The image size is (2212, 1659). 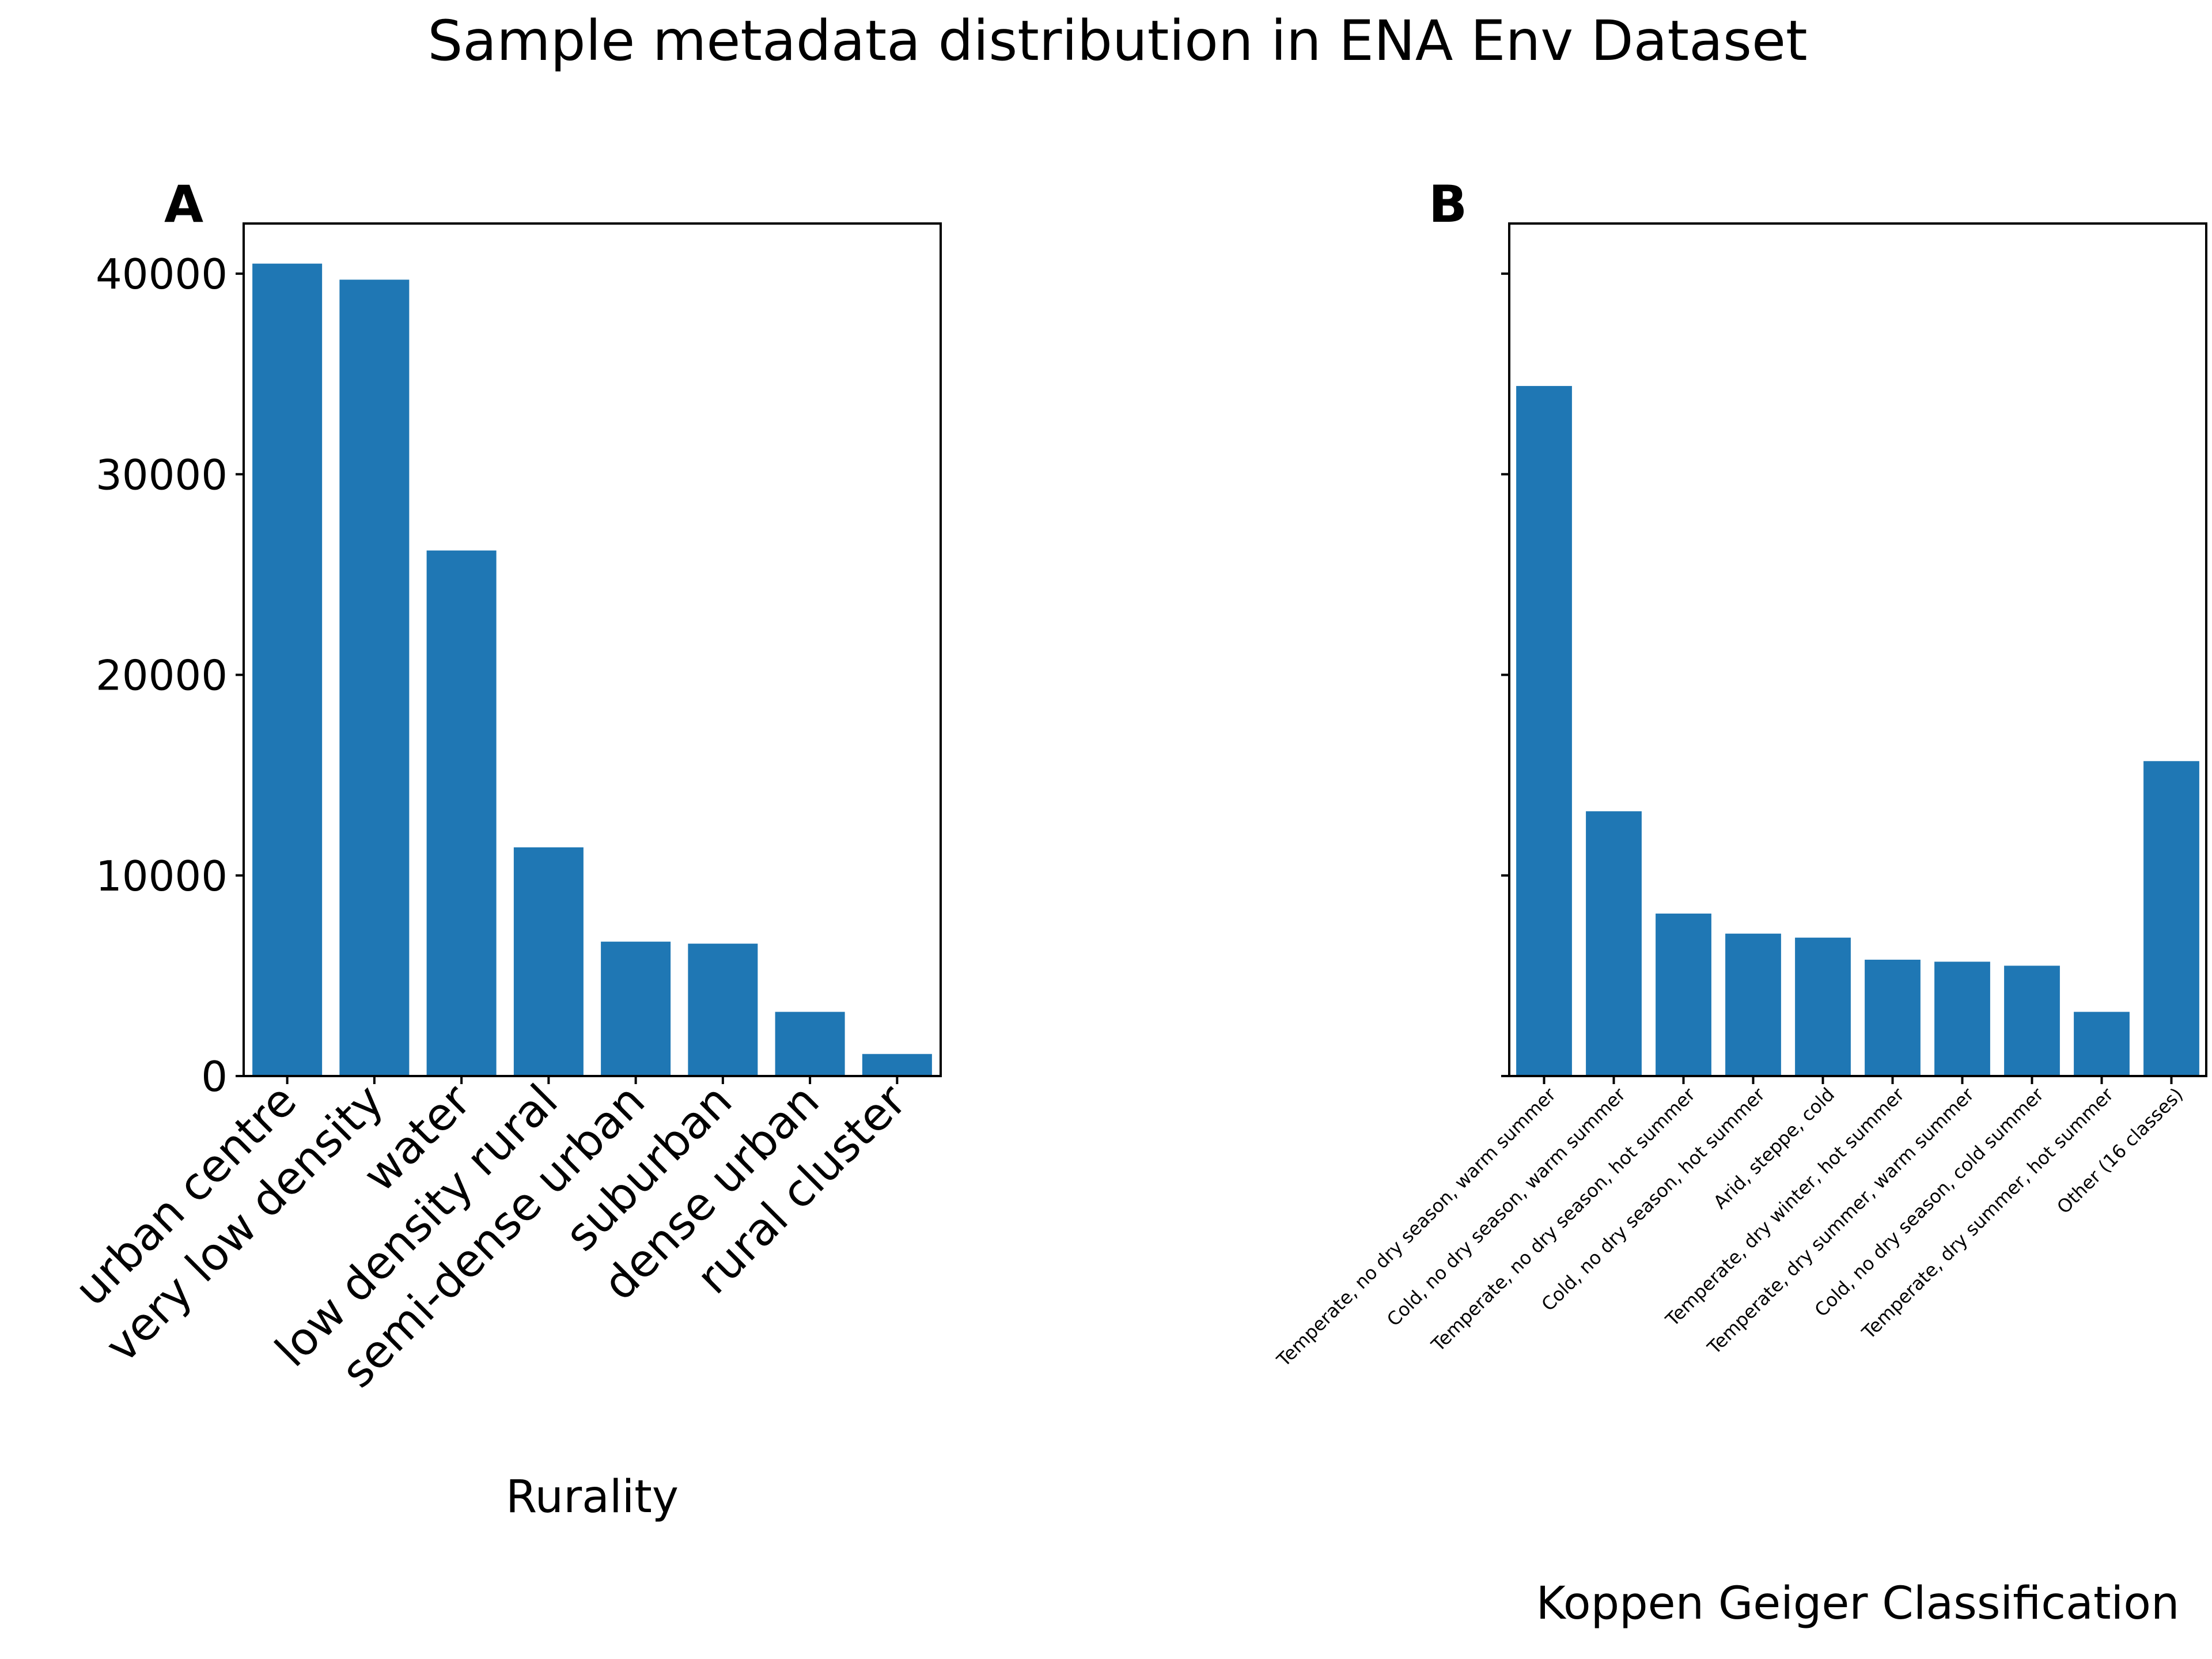 I want to click on xaxis-label-a: Rurality, so click(x=592, y=1497).